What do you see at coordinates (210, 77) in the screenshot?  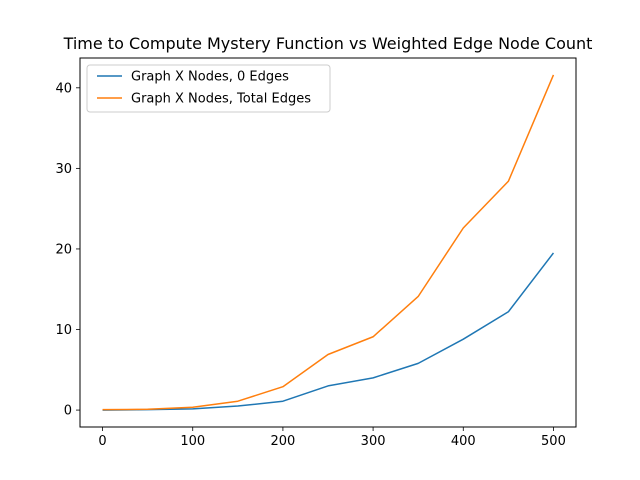 I see `legend-label-1: Graph X Nodes, 0 Edges` at bounding box center [210, 77].